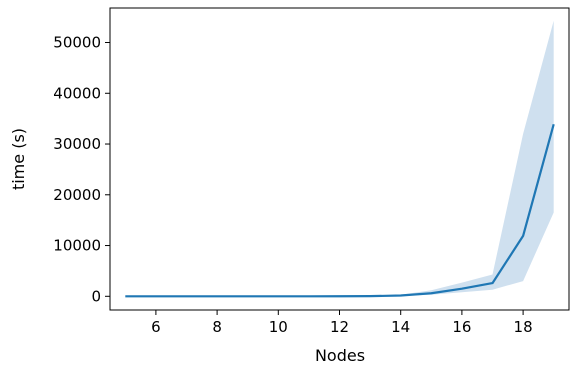  I want to click on y-tick-label: 30000, so click(77, 144).